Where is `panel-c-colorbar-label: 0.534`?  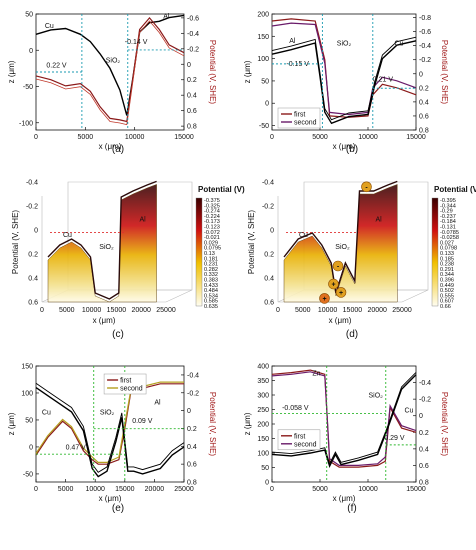 panel-c-colorbar-label: 0.534 is located at coordinates (211, 296).